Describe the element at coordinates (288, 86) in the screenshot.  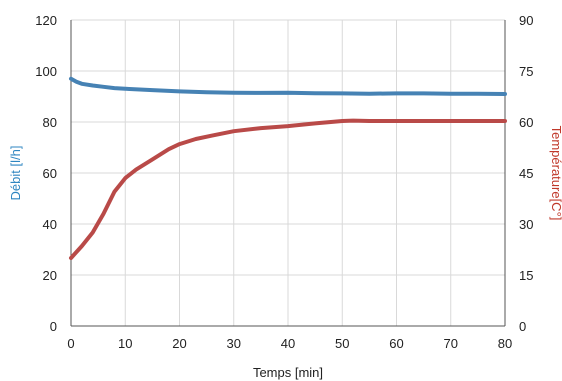
I see `flow-series-line` at that location.